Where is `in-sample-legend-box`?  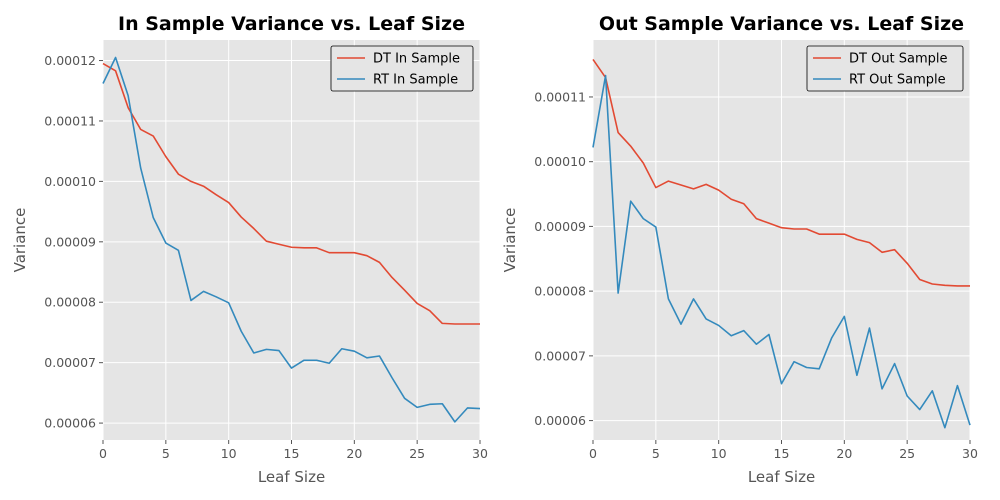 in-sample-legend-box is located at coordinates (402, 68).